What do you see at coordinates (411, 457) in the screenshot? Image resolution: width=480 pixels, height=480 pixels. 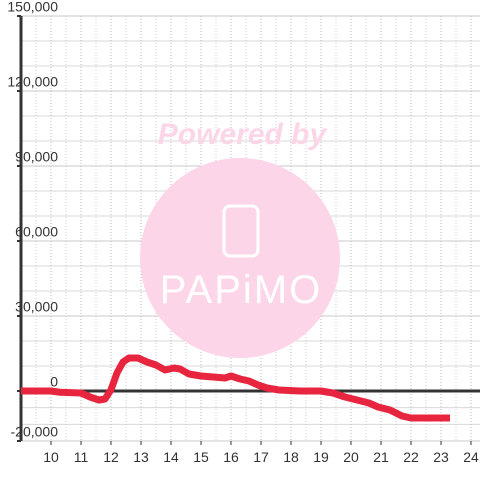 I see `x-tick-label: 22` at bounding box center [411, 457].